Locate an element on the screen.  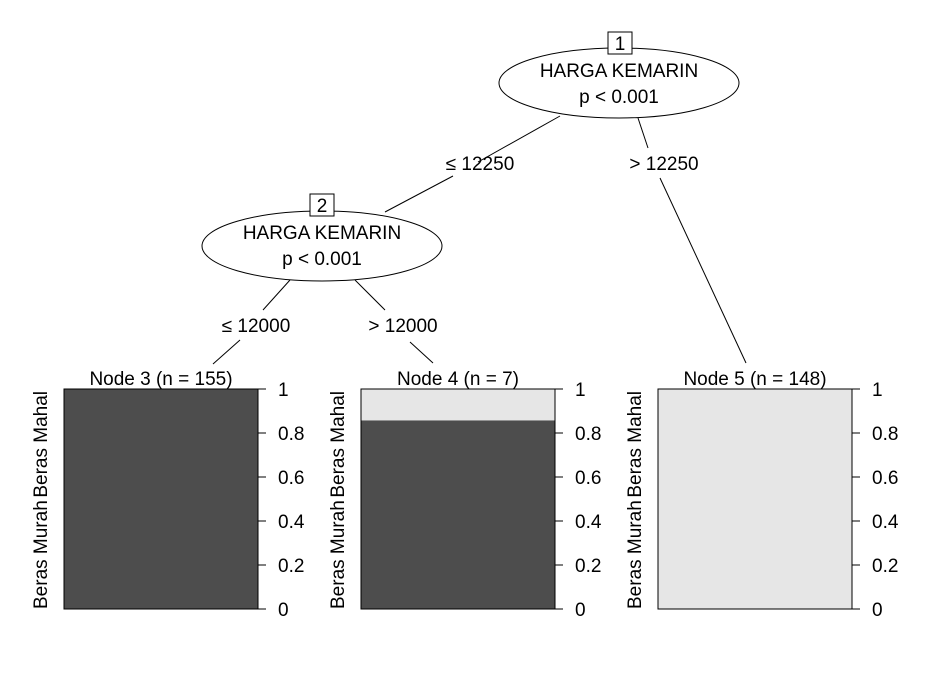
edge-1-2-lower is located at coordinates (419, 194).